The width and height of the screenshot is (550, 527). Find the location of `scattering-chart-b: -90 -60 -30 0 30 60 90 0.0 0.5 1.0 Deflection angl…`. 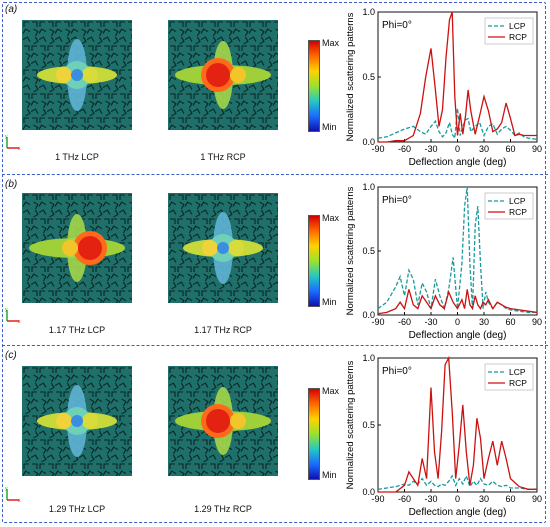

scattering-chart-b: -90 -60 -30 0 30 60 90 0.0 0.5 1.0 Deflection angl… is located at coordinates (443, 262).